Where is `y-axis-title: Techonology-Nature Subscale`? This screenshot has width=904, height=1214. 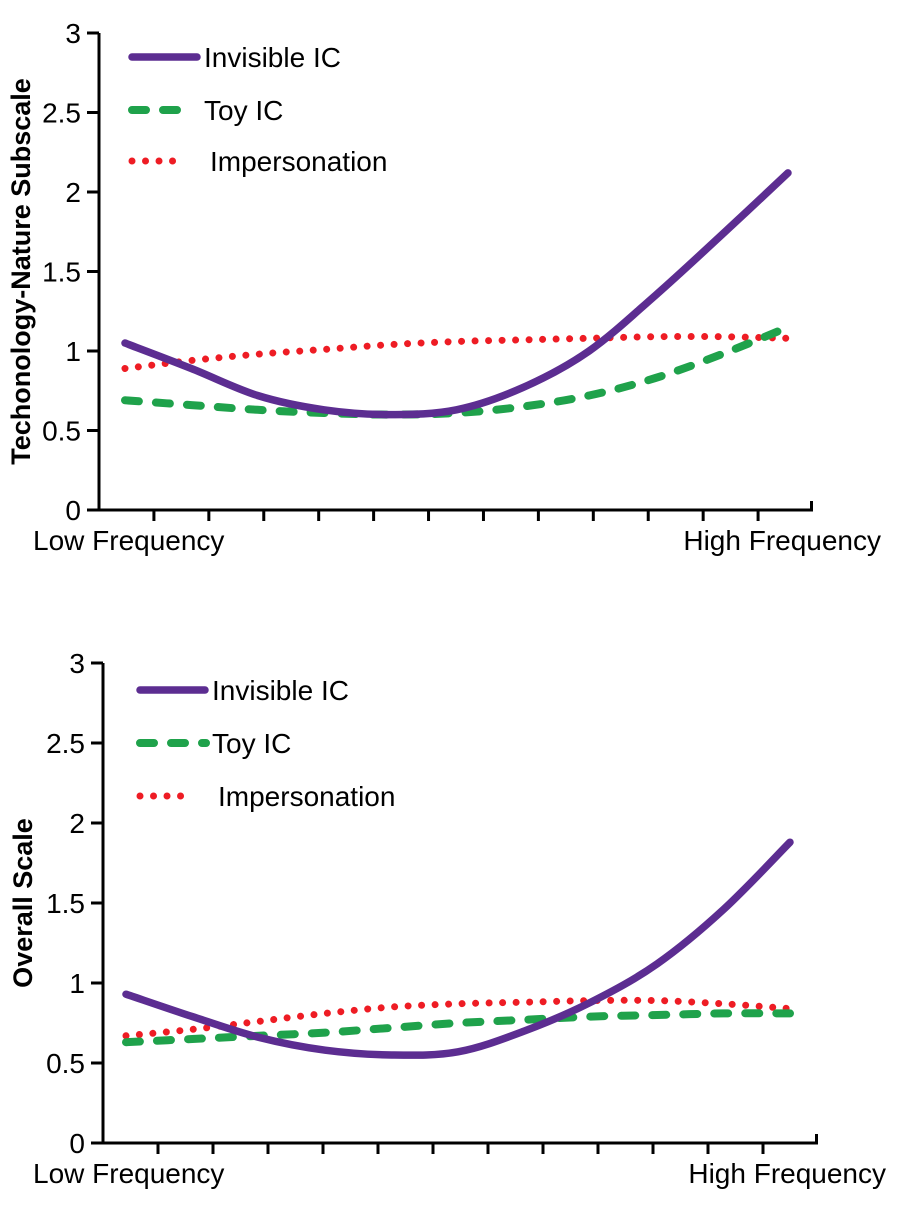
y-axis-title: Techonology-Nature Subscale is located at coordinates (21, 271).